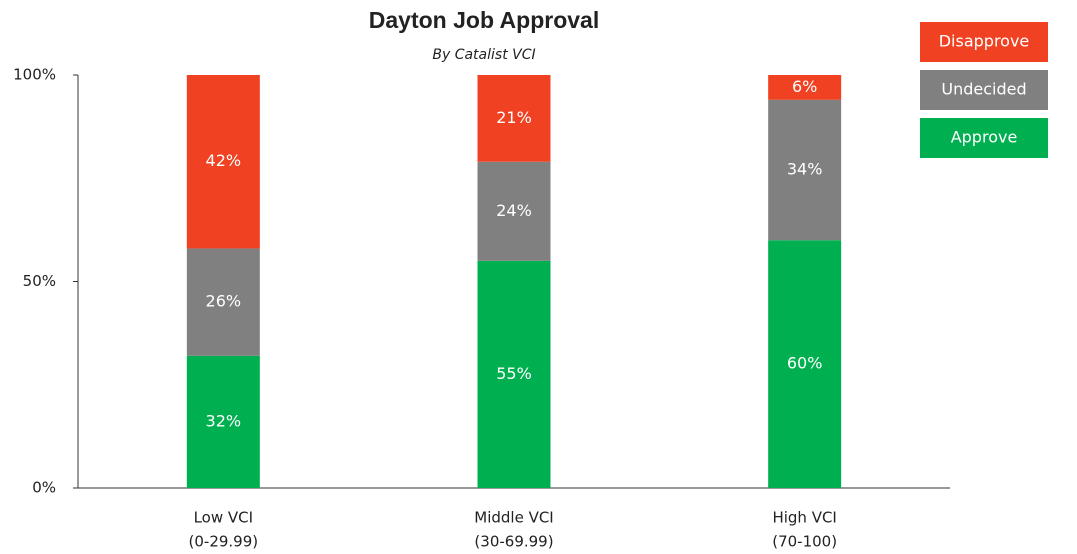 The width and height of the screenshot is (1077, 554). I want to click on data-label: 6%, so click(804, 86).